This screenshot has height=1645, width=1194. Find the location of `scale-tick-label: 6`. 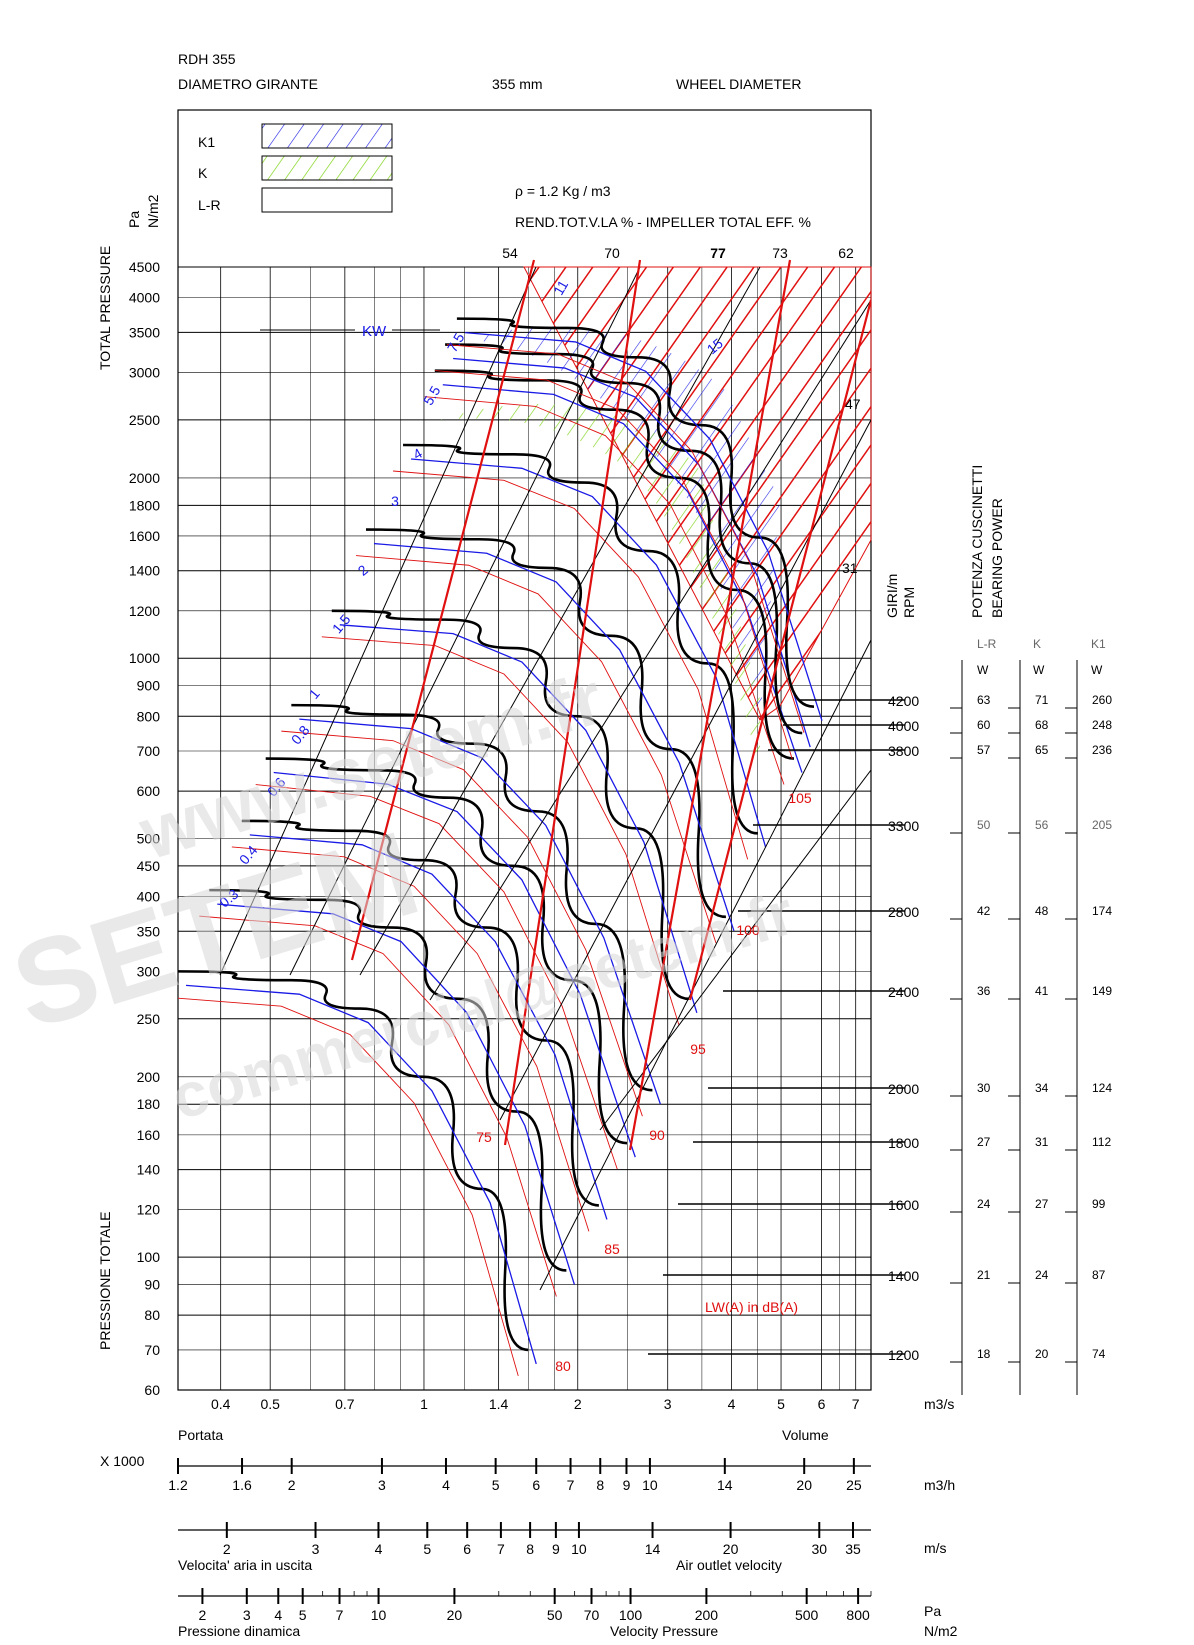

scale-tick-label: 6 is located at coordinates (536, 1485).